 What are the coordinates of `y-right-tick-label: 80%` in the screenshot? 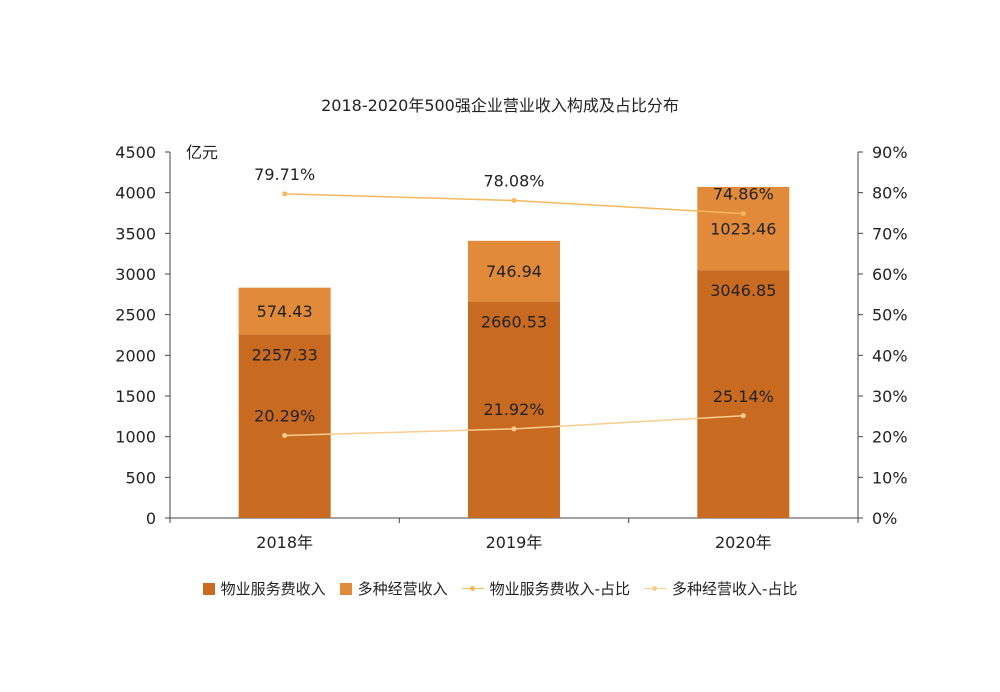 It's located at (890, 193).